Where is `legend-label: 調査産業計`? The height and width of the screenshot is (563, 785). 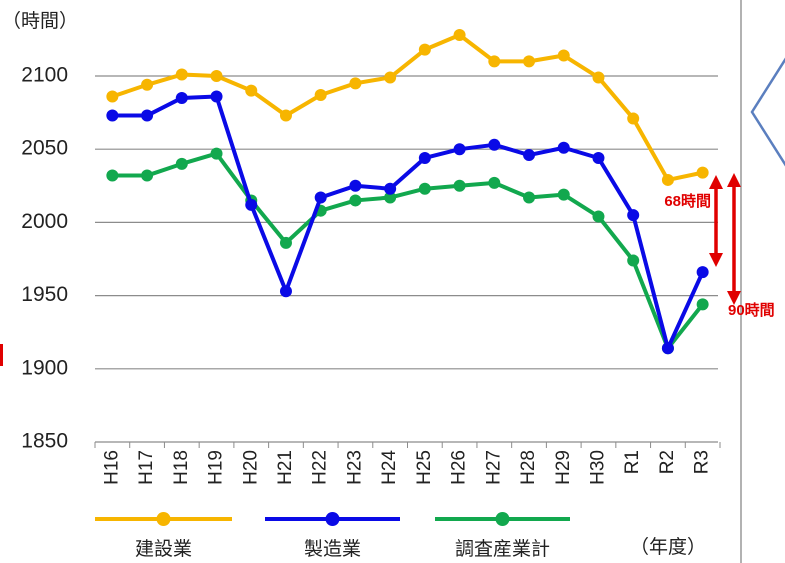
legend-label: 調査産業計 is located at coordinates (502, 549).